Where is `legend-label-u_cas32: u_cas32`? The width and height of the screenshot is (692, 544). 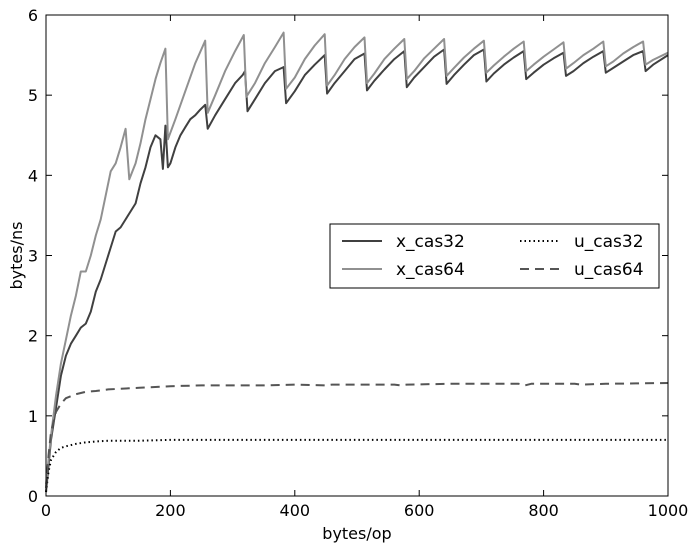 legend-label-u_cas32: u_cas32 is located at coordinates (609, 242).